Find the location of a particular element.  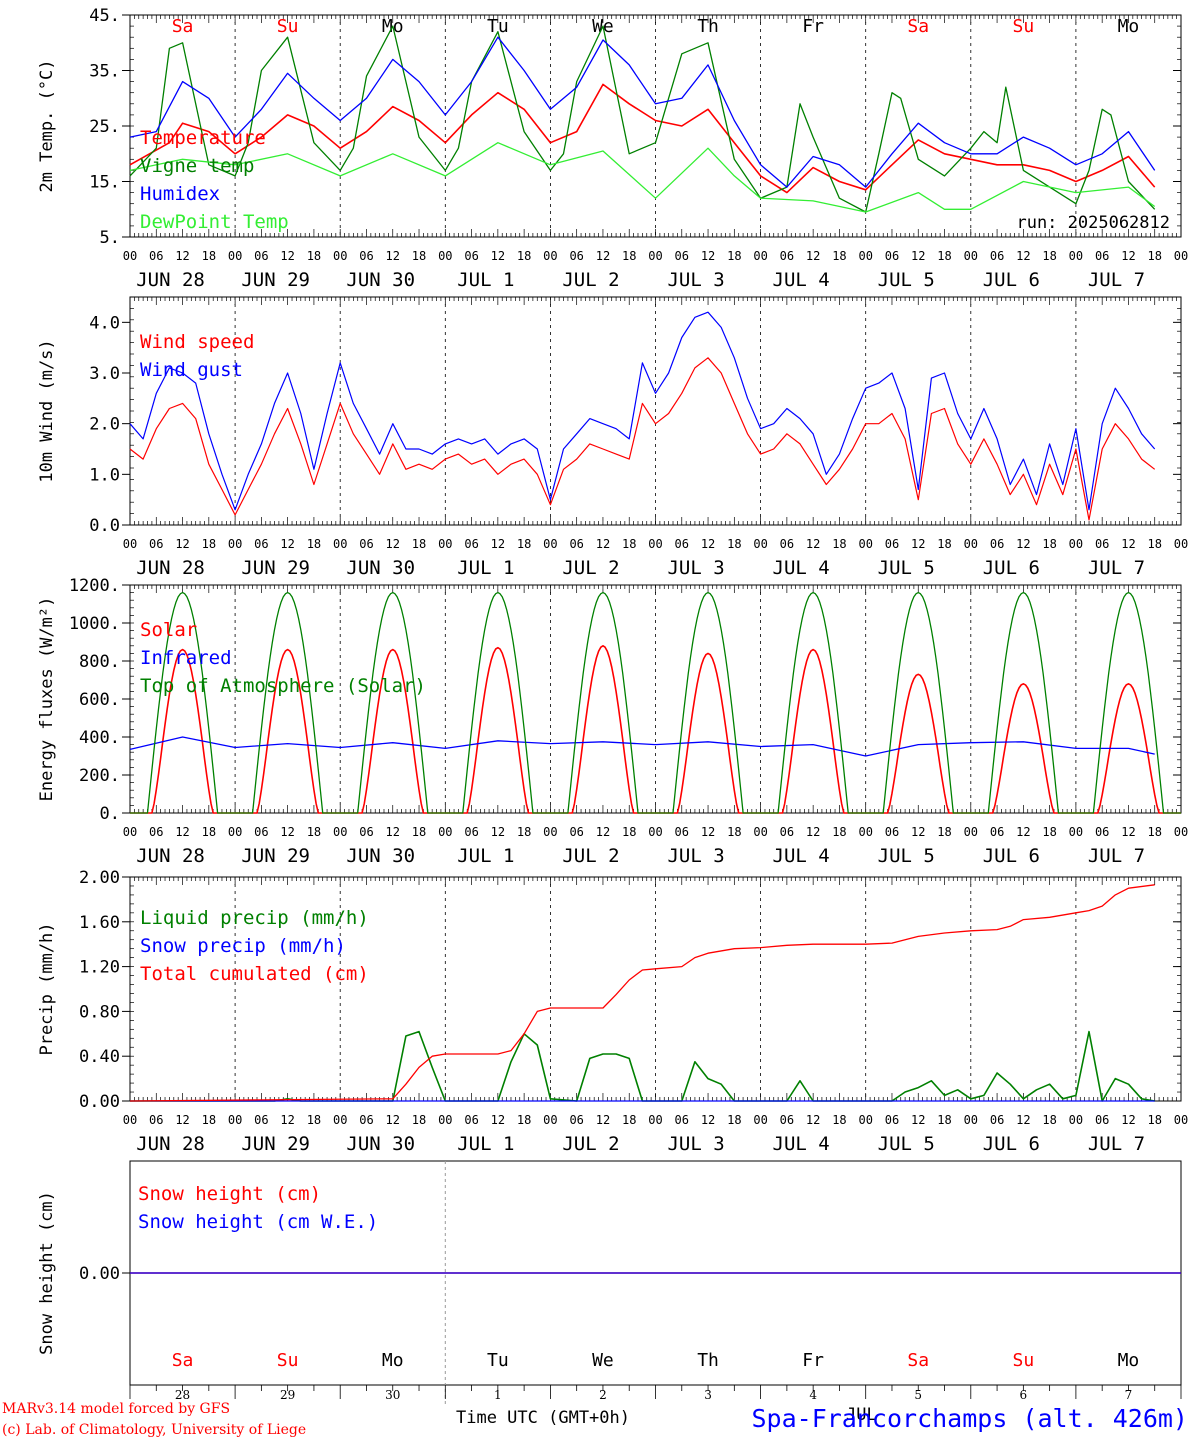

y-tick-label: 1.60 is located at coordinates (99, 923).